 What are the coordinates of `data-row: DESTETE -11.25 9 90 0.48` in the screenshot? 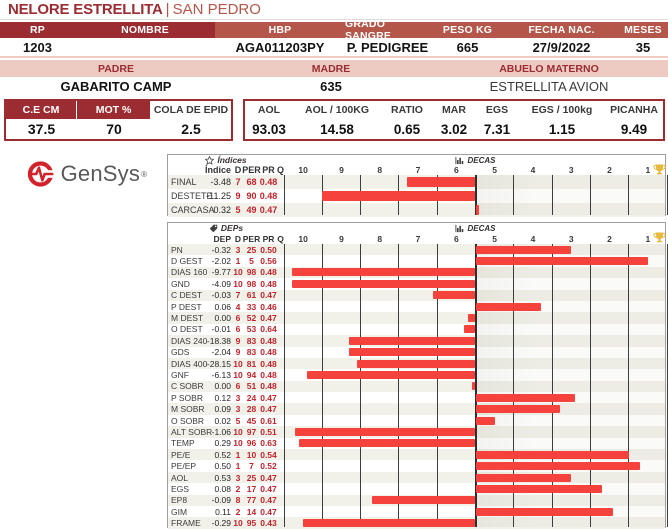 It's located at (416, 196).